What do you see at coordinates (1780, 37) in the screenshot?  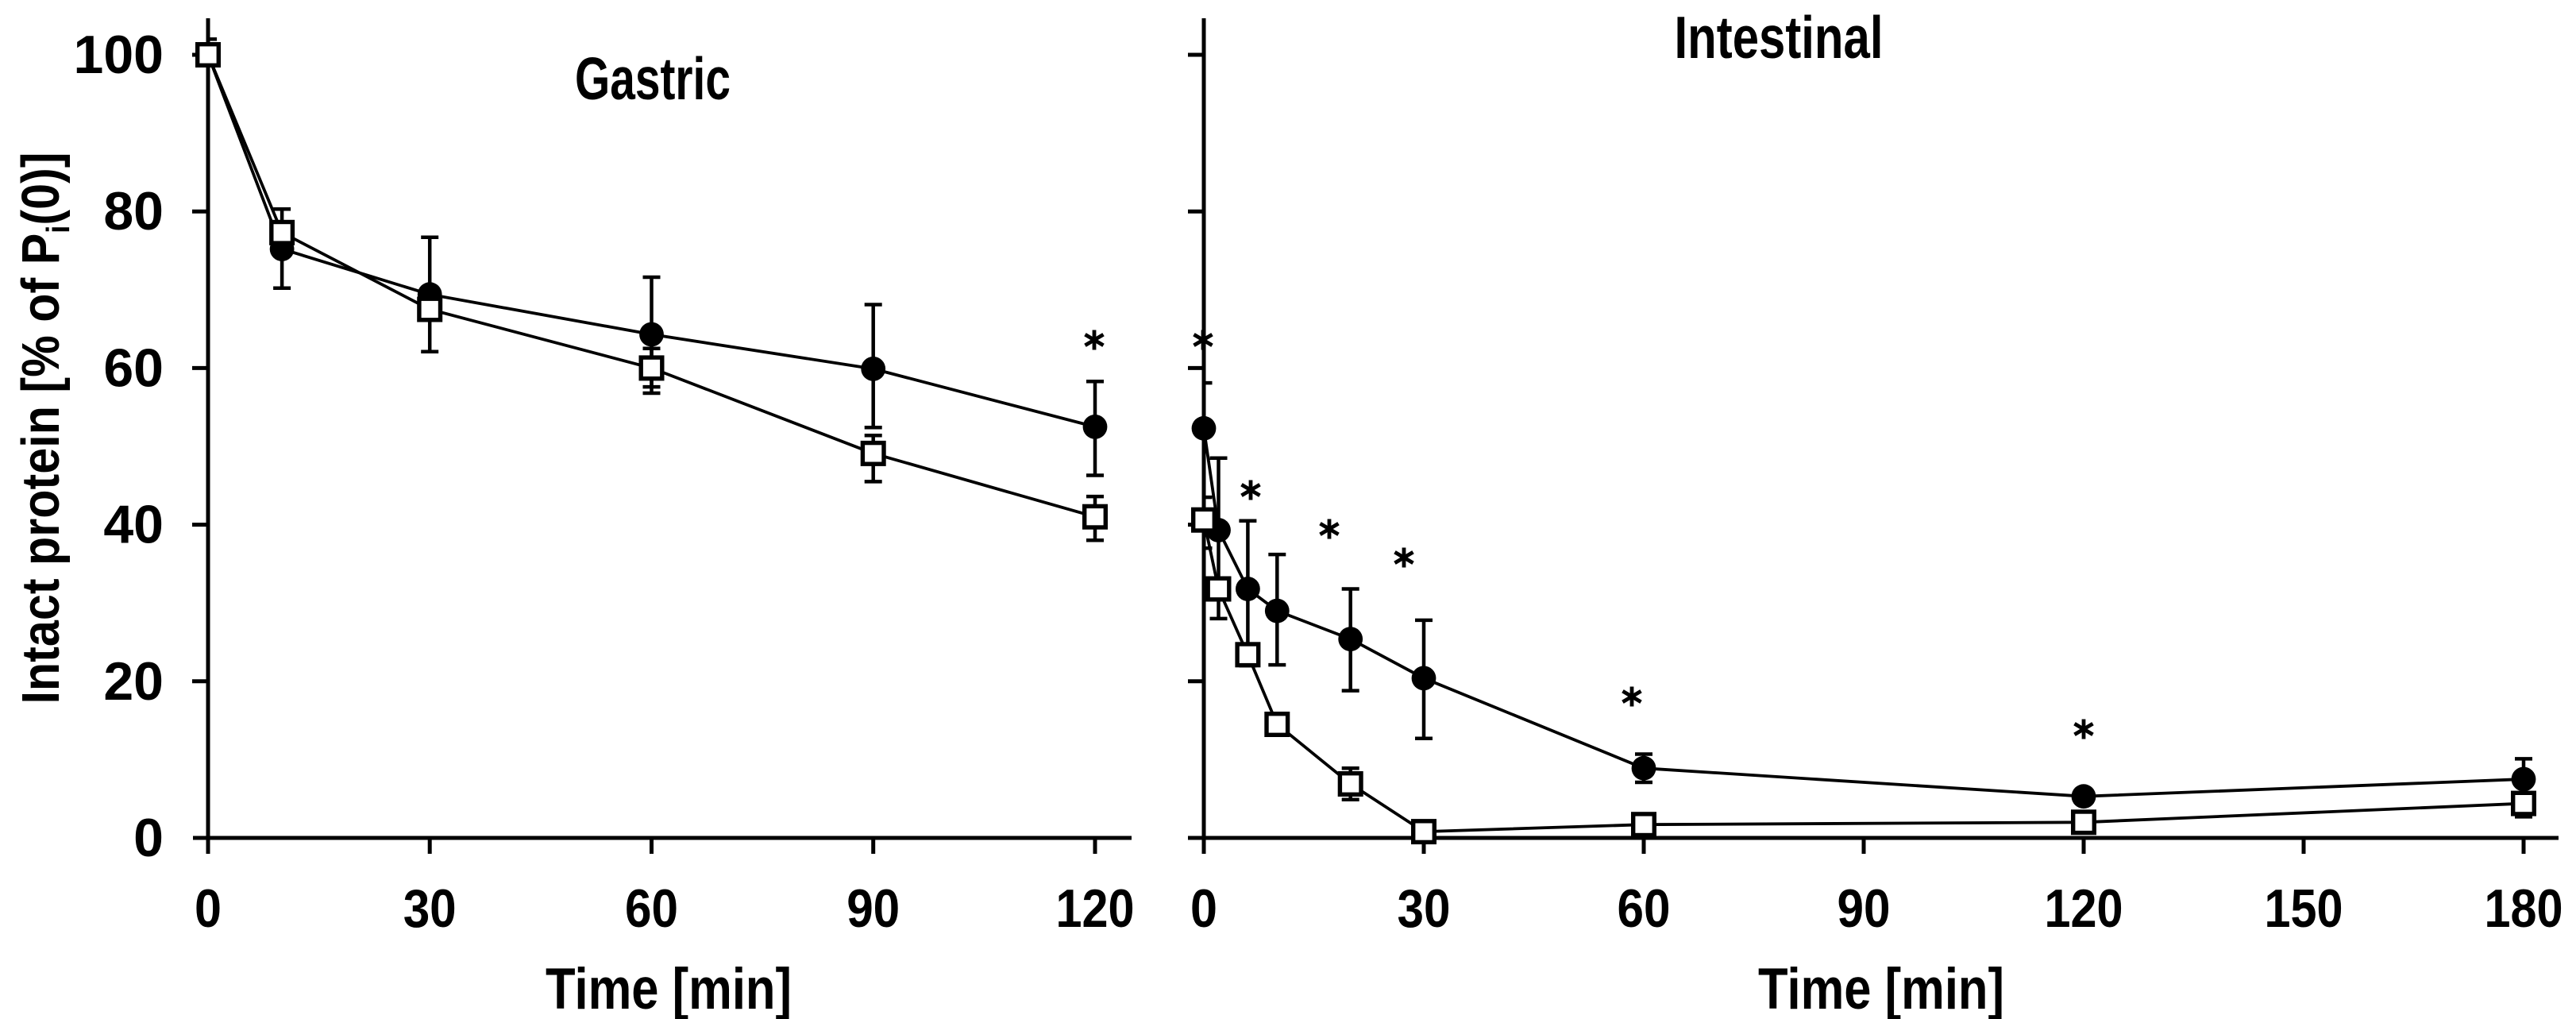 I see `svg-text: Intestinal` at bounding box center [1780, 37].